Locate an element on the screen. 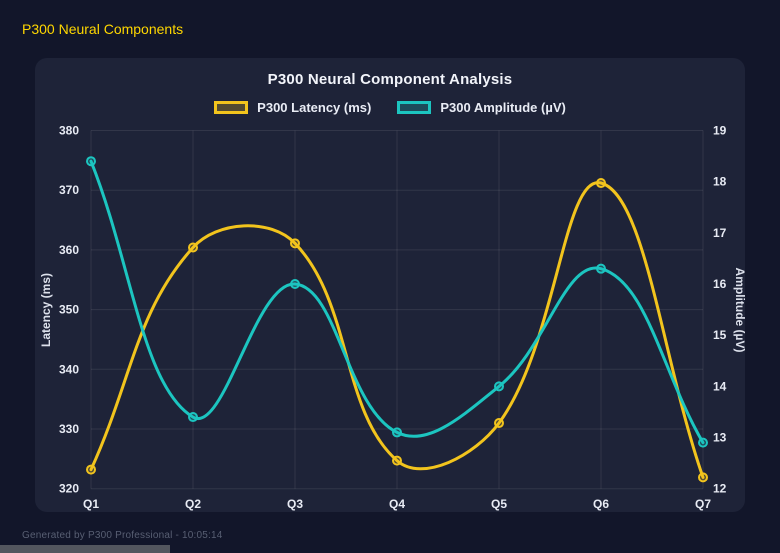 The image size is (780, 553). chart-legend: P300 Latency (ms) P300 Amplitude (µV) is located at coordinates (390, 107).